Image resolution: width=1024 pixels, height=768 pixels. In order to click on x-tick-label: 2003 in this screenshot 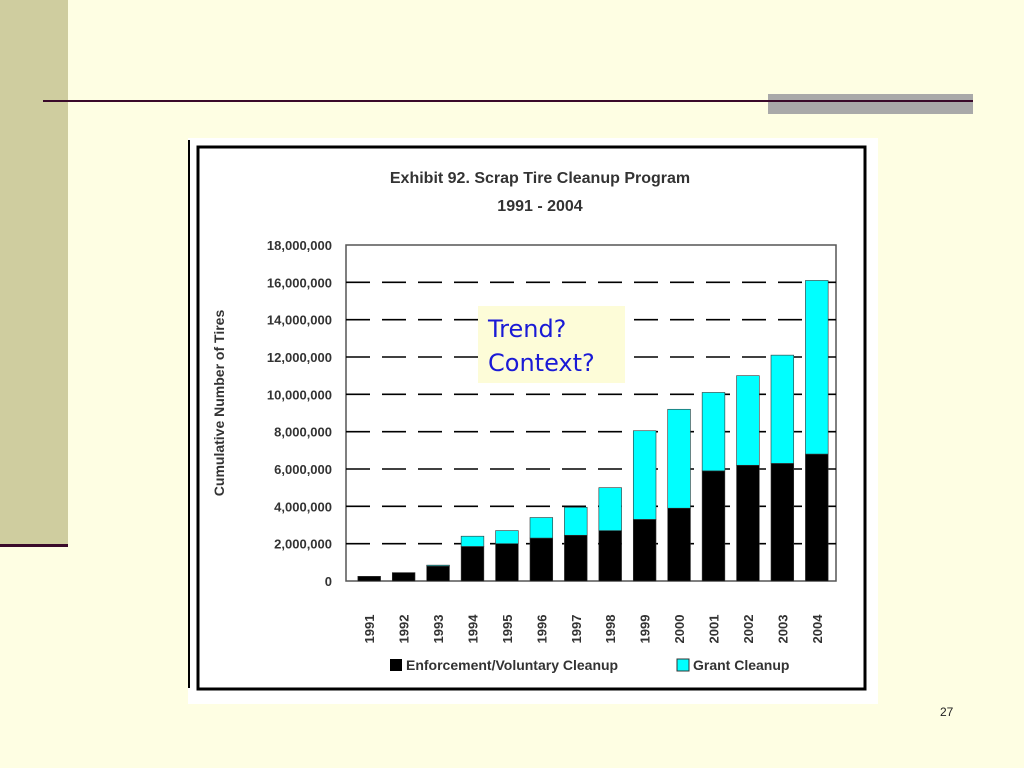, I will do `click(782, 629)`.